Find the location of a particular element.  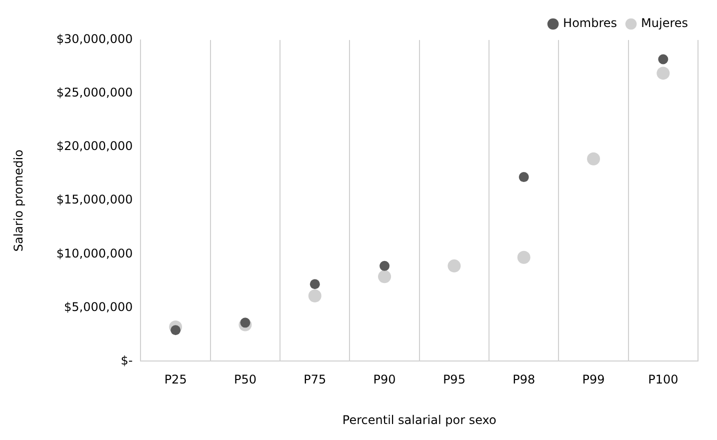

x-axis-title: Percentil salarial por sexo is located at coordinates (419, 419).